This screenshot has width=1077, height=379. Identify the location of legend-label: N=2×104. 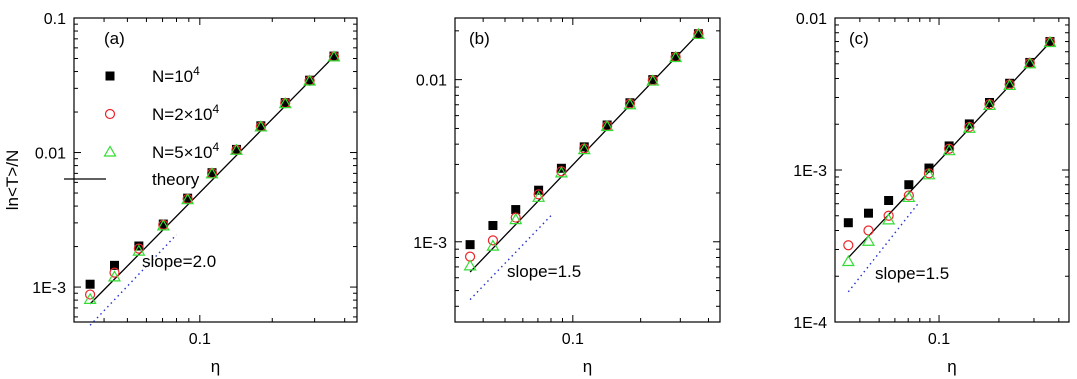
(186, 113).